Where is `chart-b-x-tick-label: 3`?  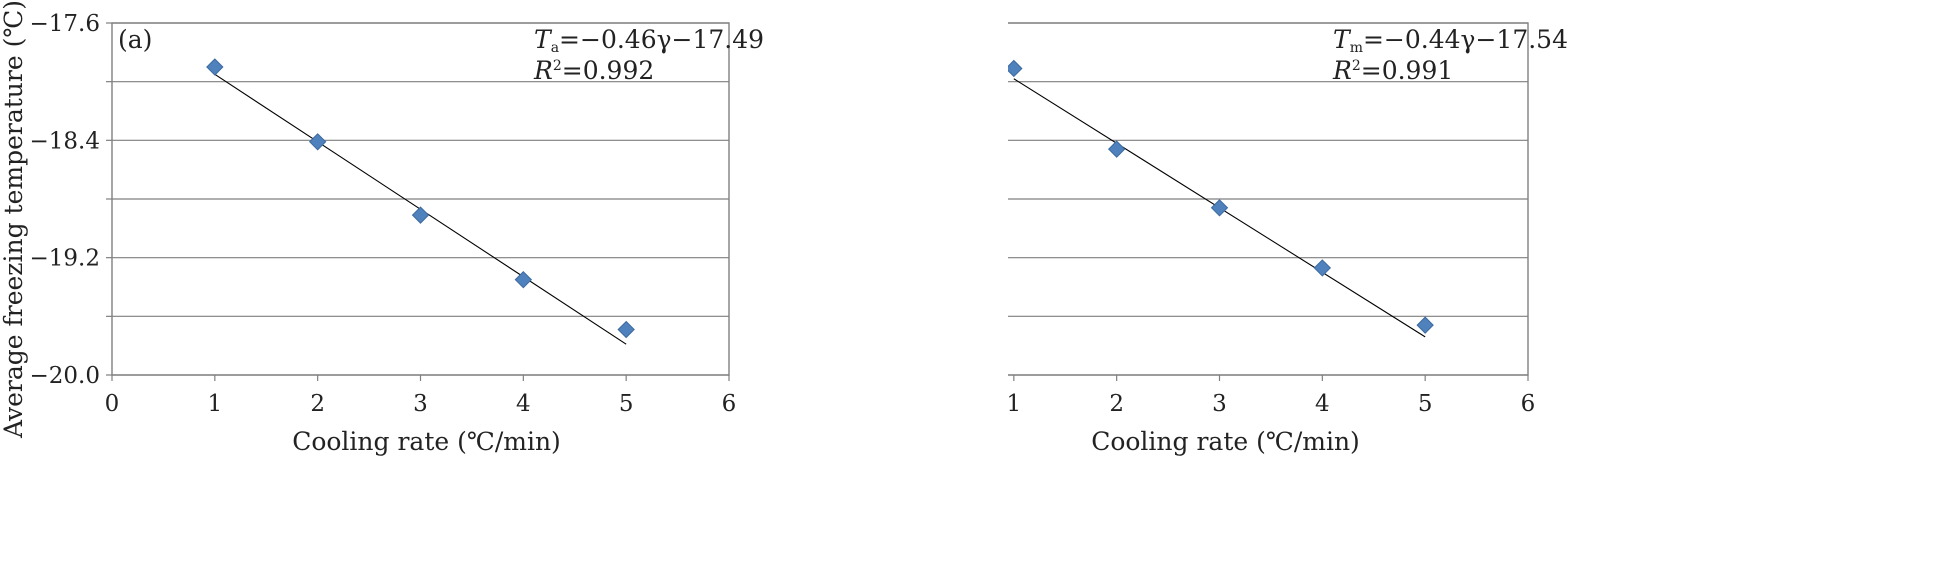 chart-b-x-tick-label: 3 is located at coordinates (1219, 404).